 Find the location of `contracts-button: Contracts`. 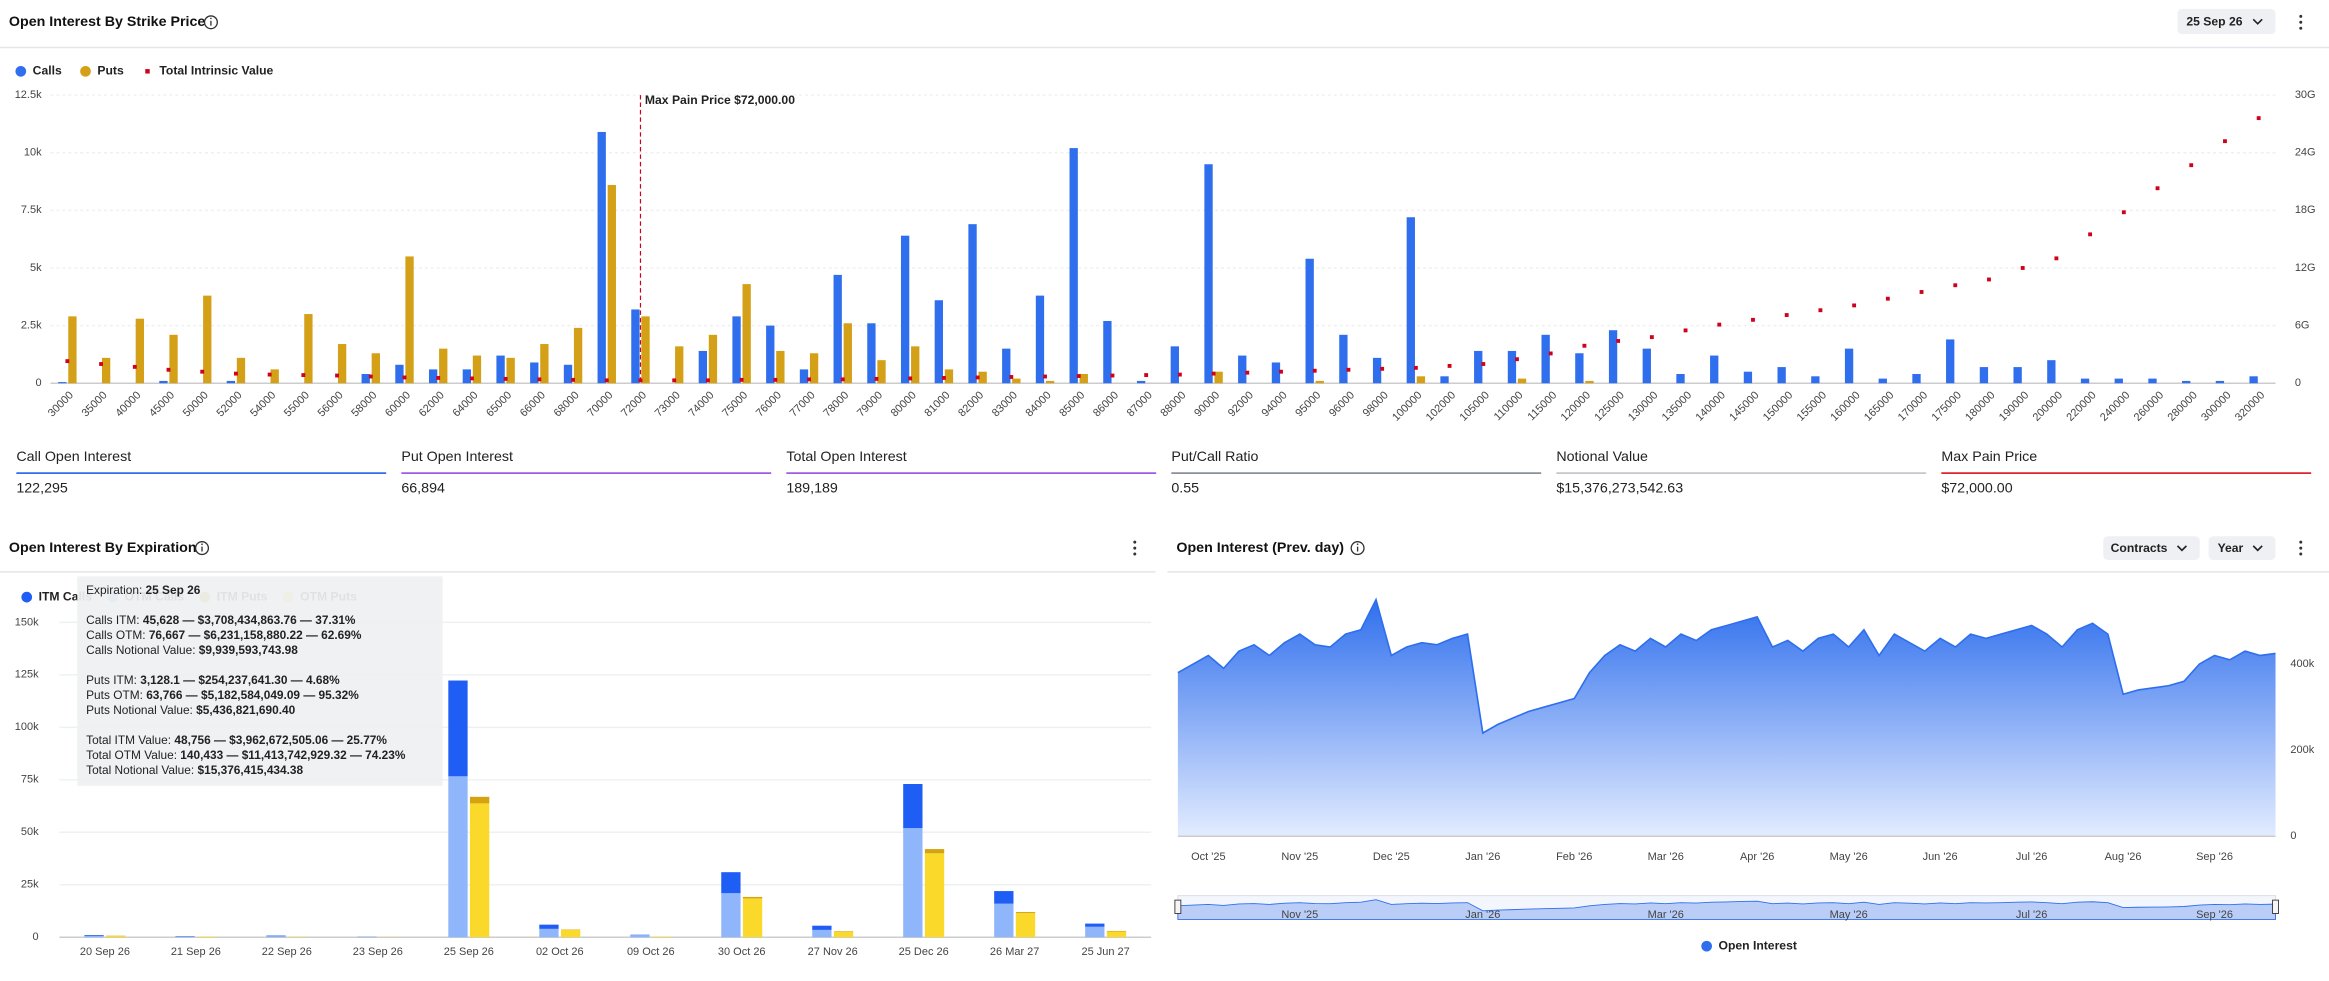

contracts-button: Contracts is located at coordinates (2151, 548).